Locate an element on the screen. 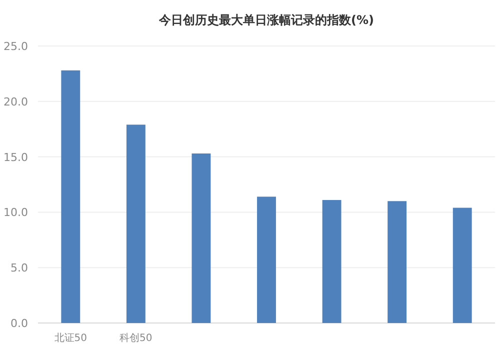 This screenshot has width=500, height=362. y-tick-label: 15.0 is located at coordinates (16, 157).